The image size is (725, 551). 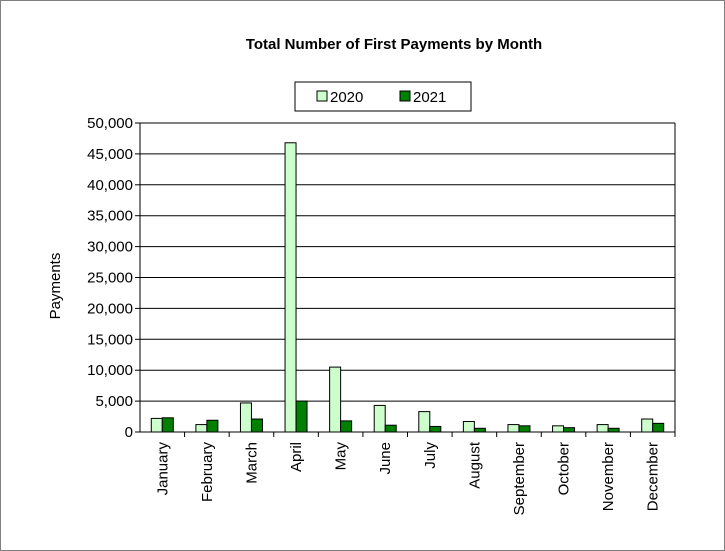 What do you see at coordinates (129, 432) in the screenshot?
I see `y-tick-label: 0` at bounding box center [129, 432].